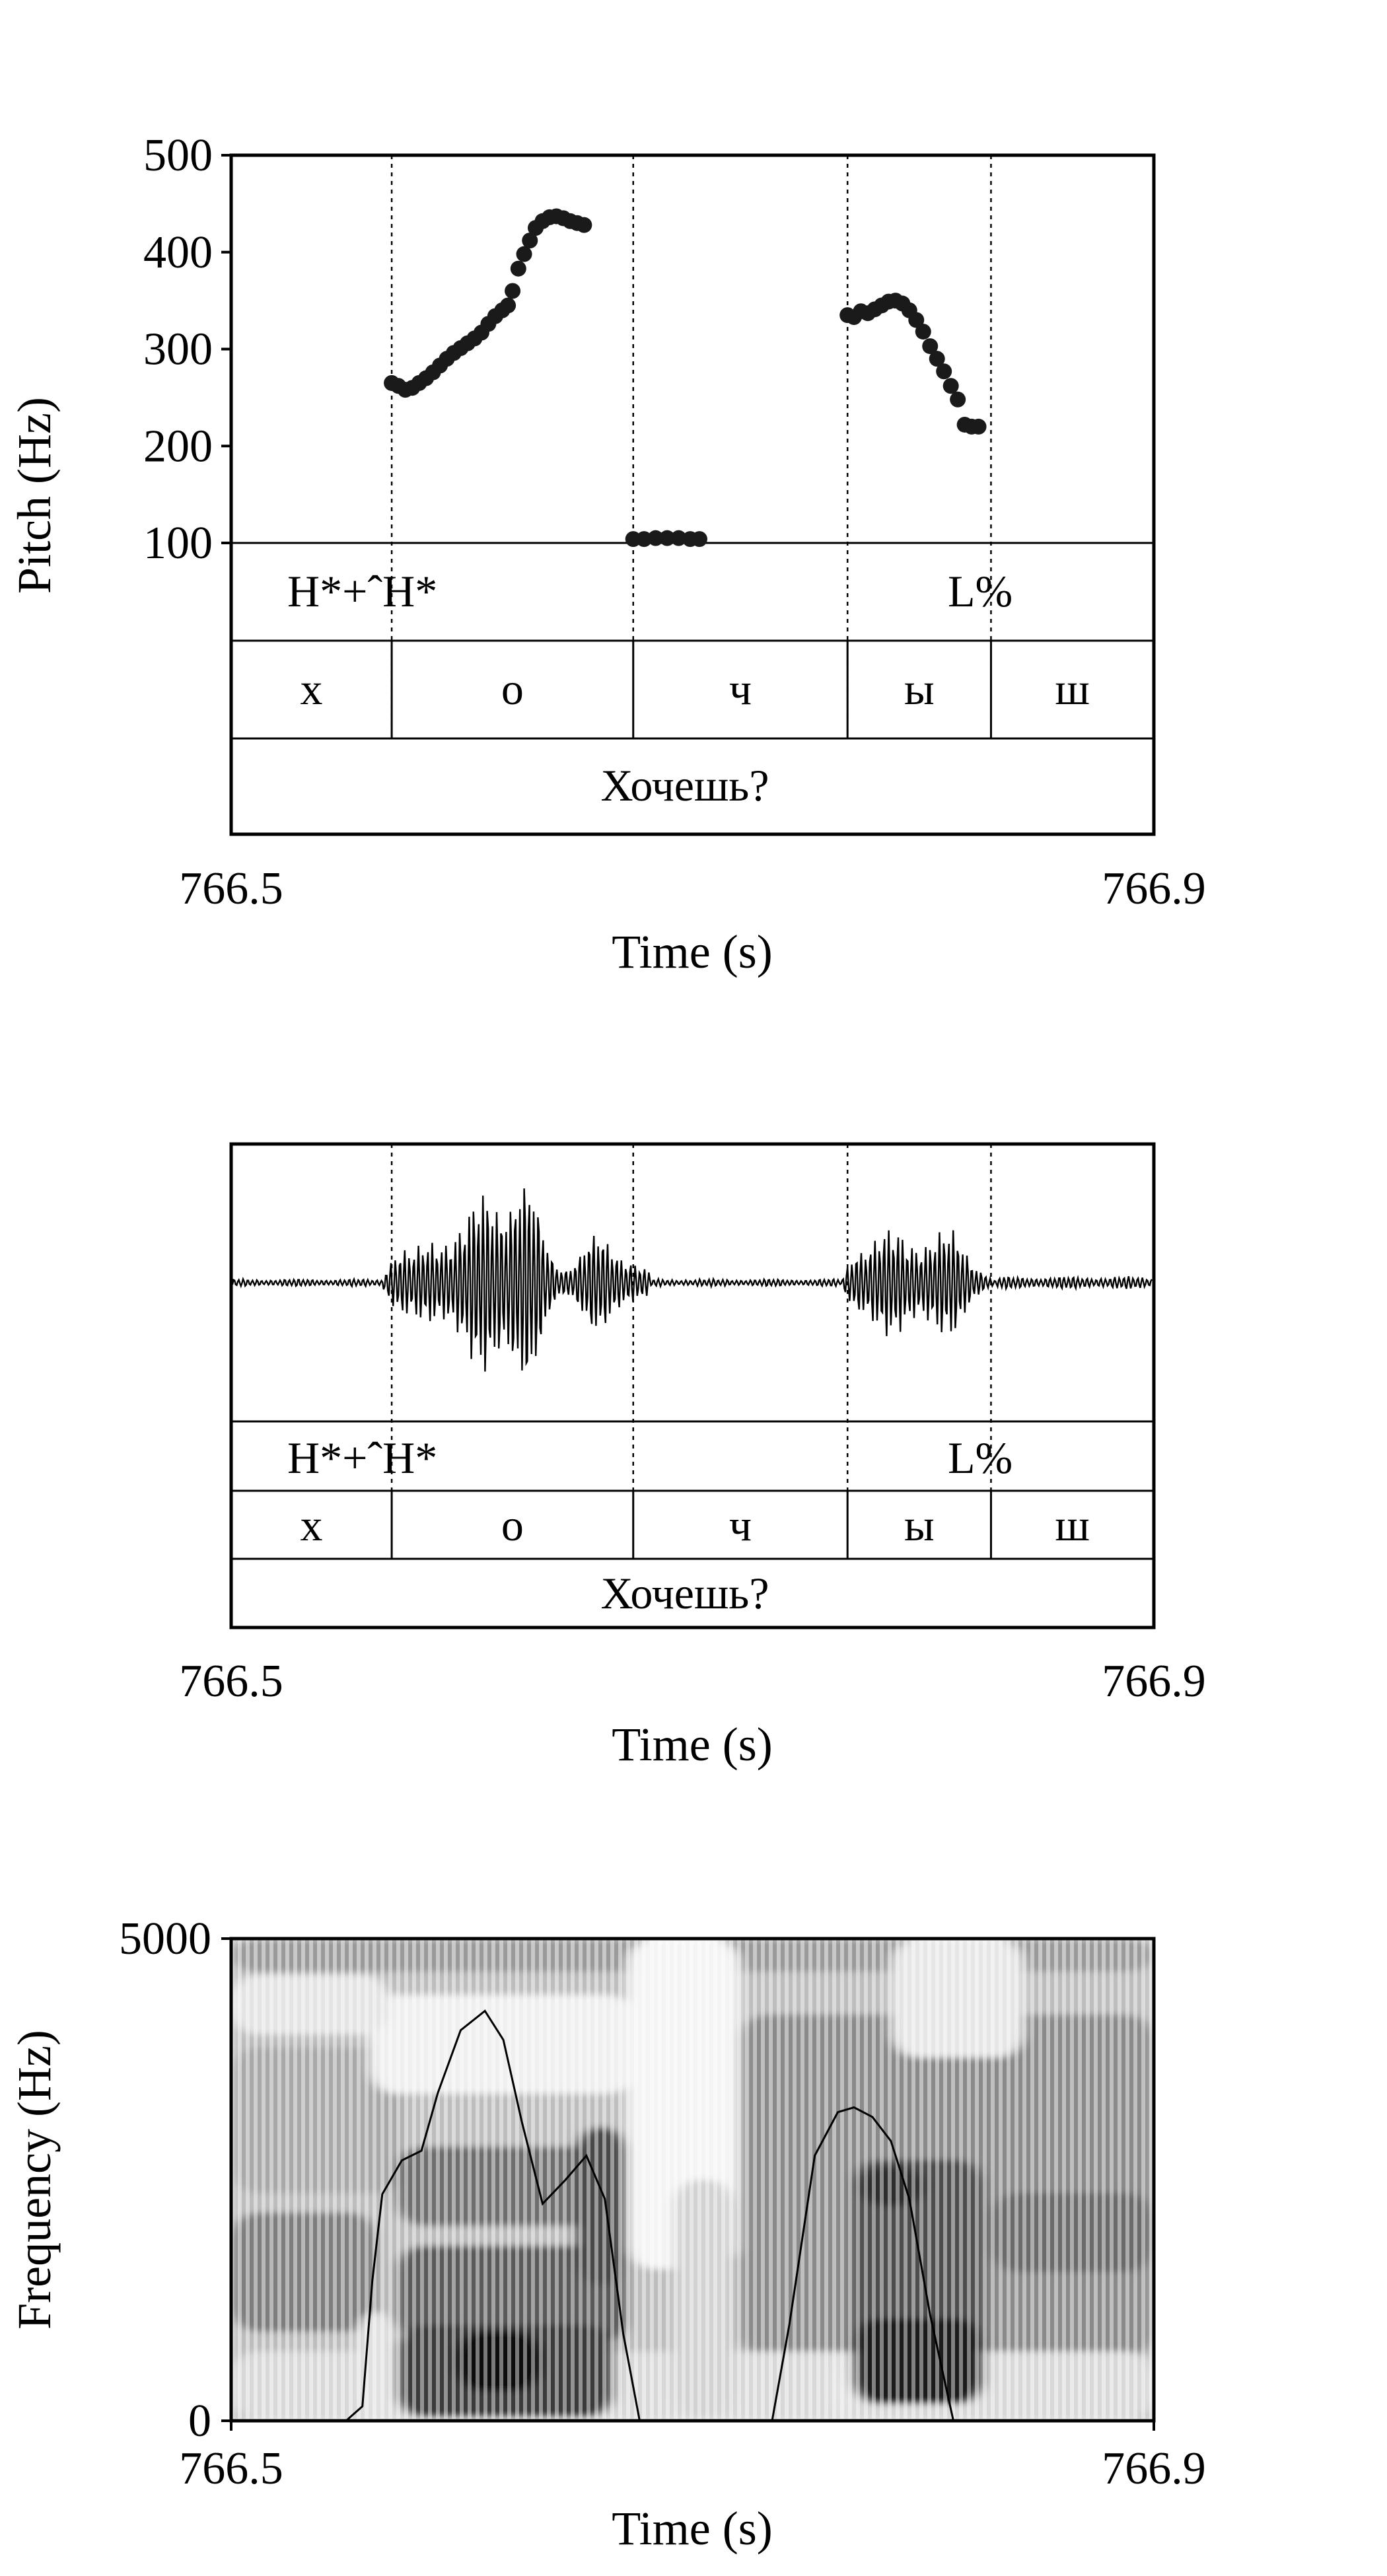 Image resolution: width=1387 pixels, height=2576 pixels. I want to click on waveform-segment-label-3: ч, so click(740, 1525).